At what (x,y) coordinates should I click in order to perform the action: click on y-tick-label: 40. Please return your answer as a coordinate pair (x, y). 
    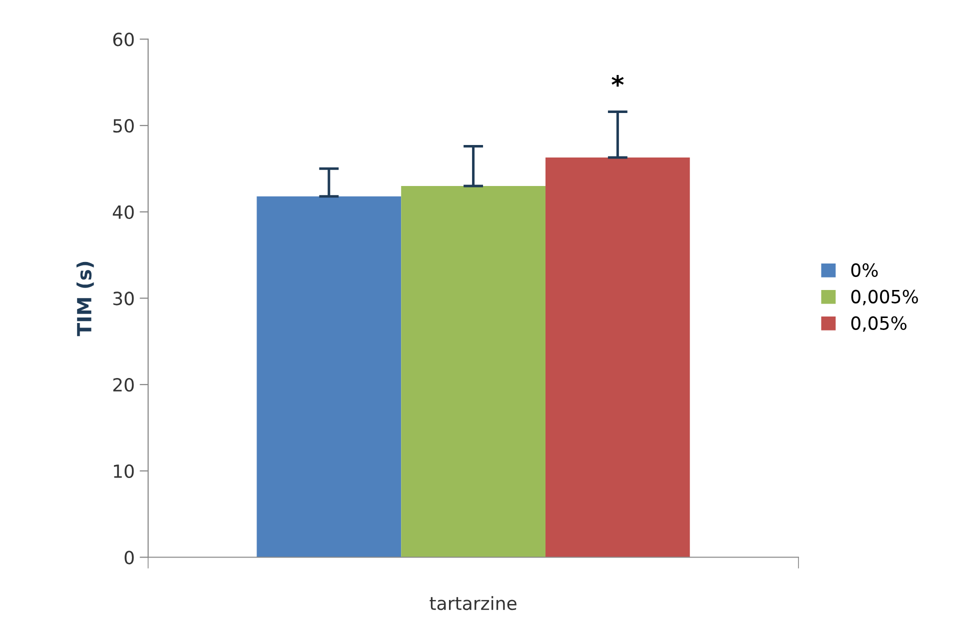
    Looking at the image, I should click on (123, 212).